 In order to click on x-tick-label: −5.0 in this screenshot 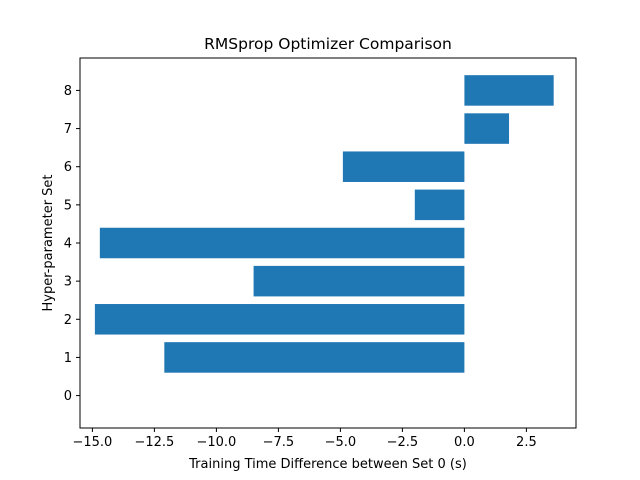, I will do `click(341, 442)`.